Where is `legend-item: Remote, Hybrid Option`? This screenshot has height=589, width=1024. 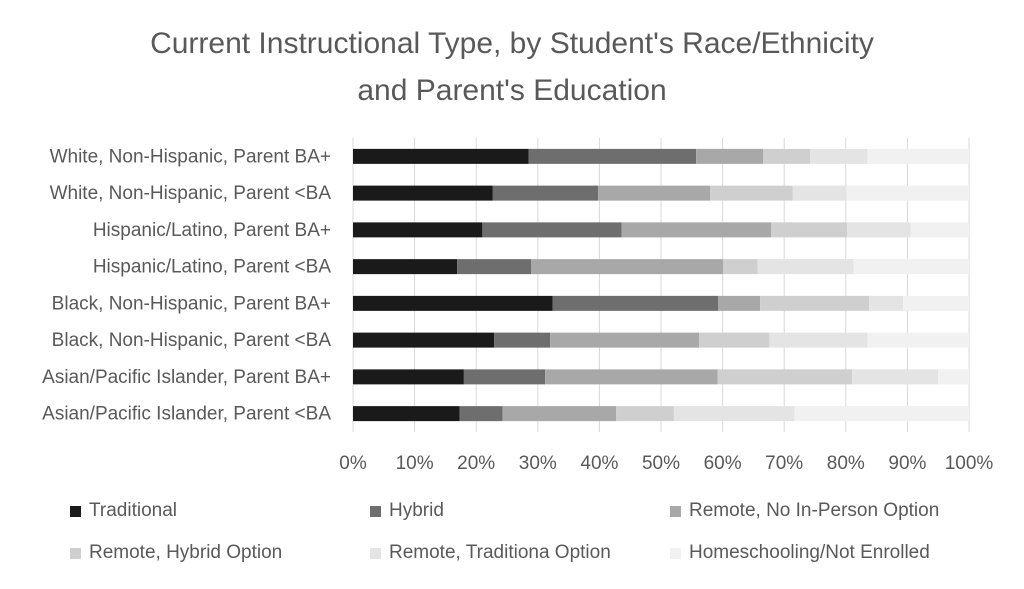
legend-item: Remote, Hybrid Option is located at coordinates (176, 553).